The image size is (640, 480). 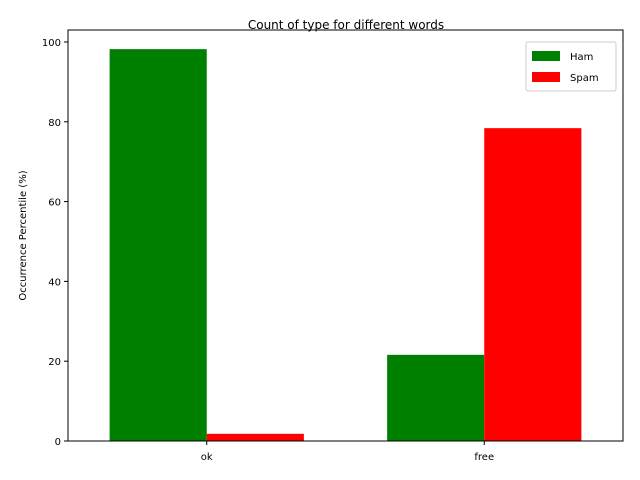 What do you see at coordinates (546, 56) in the screenshot?
I see `legend-swatch-ham` at bounding box center [546, 56].